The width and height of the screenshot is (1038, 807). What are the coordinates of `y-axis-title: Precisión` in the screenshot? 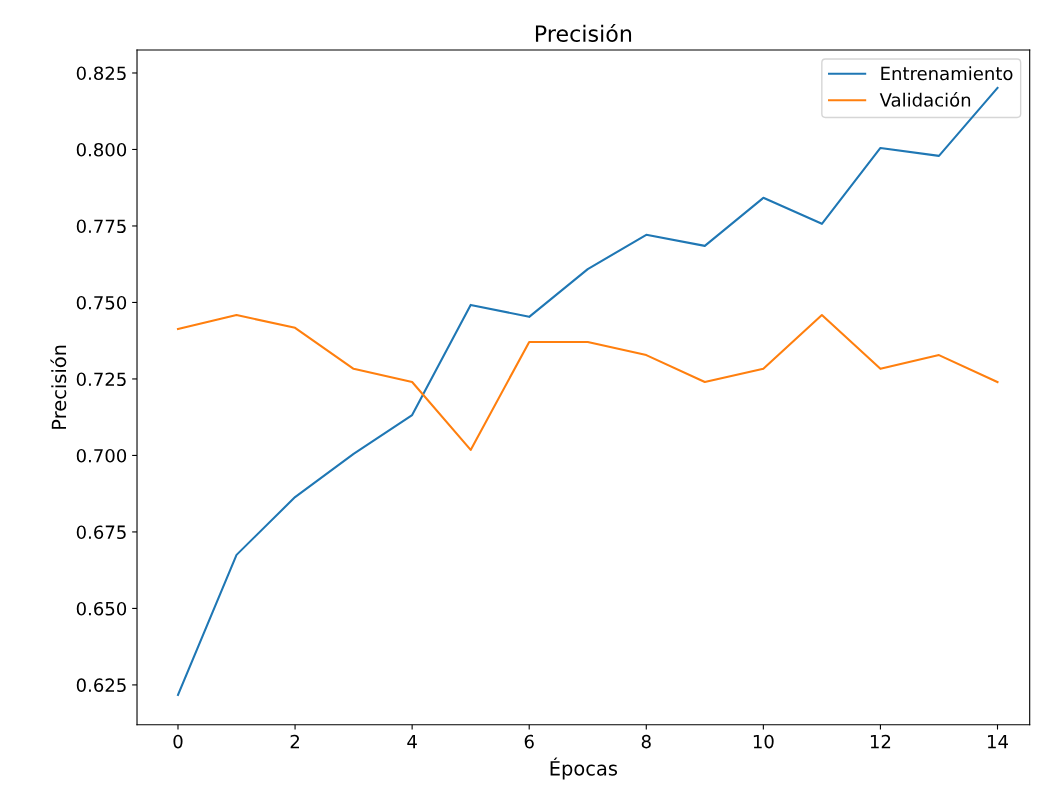 It's located at (58, 387).